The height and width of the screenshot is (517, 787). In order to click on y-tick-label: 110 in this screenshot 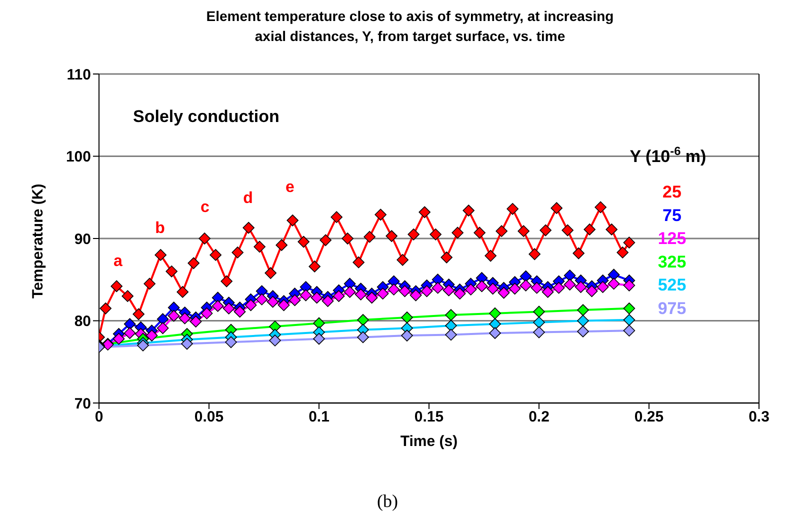, I will do `click(78, 75)`.